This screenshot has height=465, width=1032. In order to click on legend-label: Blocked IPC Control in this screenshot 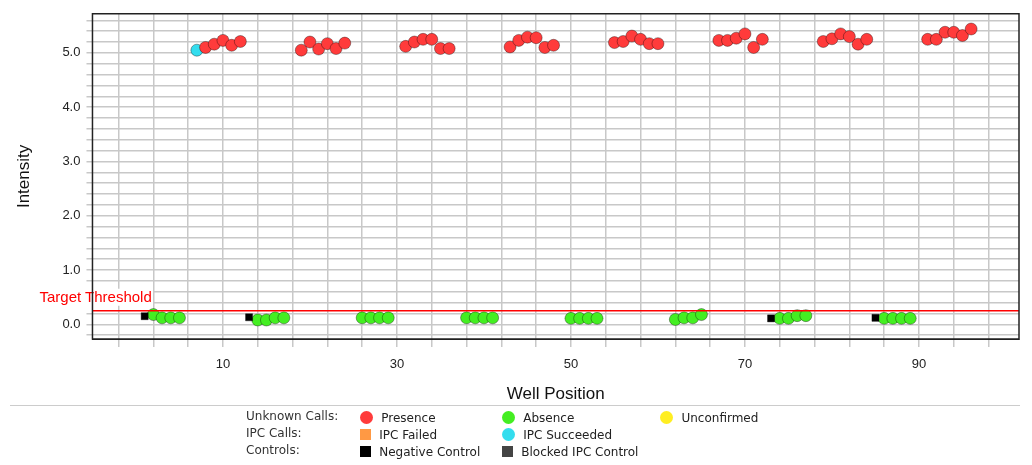, I will do `click(580, 451)`.